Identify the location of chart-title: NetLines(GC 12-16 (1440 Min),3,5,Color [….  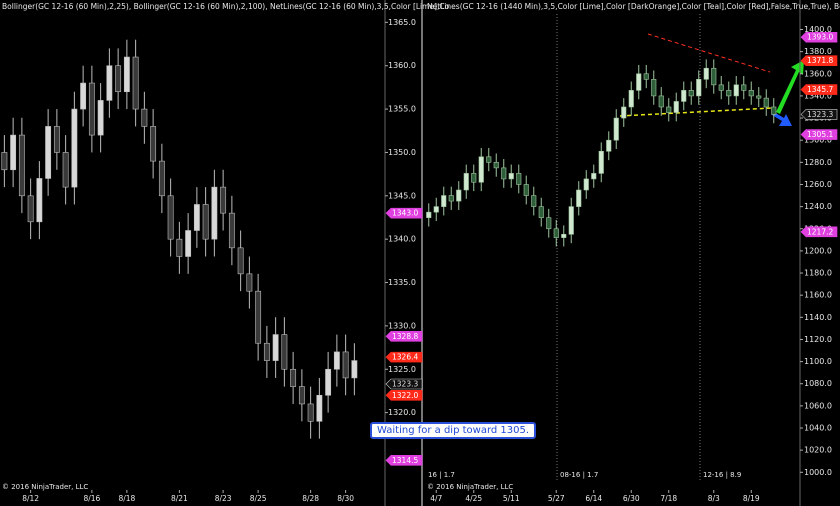
(633, 6).